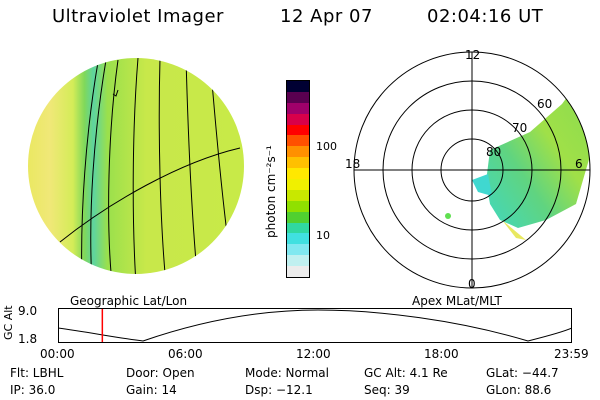  What do you see at coordinates (160, 373) in the screenshot?
I see `info-door: Door: Open` at bounding box center [160, 373].